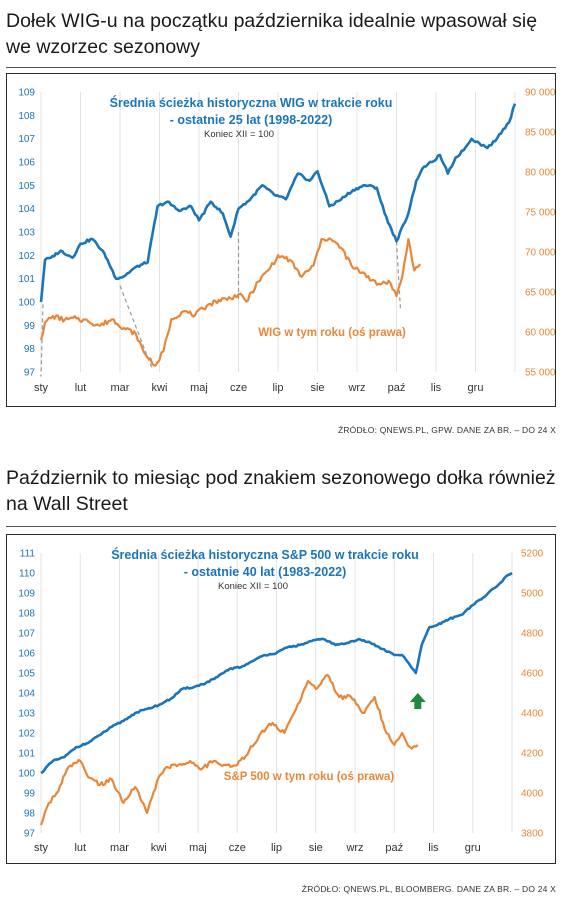  I want to click on y-right-tick-label: 60 000, so click(540, 333).